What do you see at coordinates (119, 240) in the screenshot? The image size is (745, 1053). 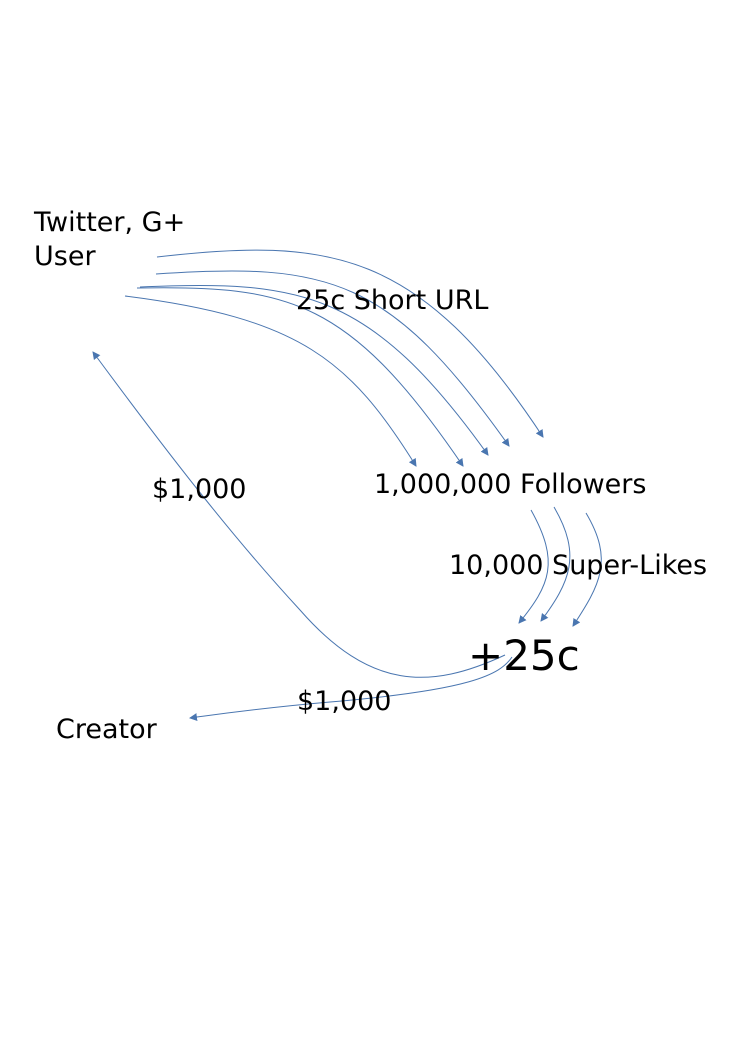 I see `user-node-label: Twitter, G+ User` at bounding box center [119, 240].